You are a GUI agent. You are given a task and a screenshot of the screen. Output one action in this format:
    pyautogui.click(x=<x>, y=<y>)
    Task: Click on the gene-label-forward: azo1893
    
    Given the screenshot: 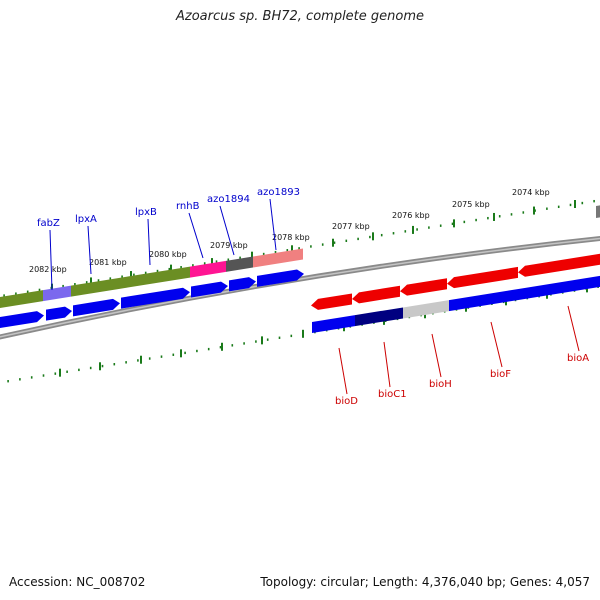 What is the action you would take?
    pyautogui.click(x=278, y=192)
    